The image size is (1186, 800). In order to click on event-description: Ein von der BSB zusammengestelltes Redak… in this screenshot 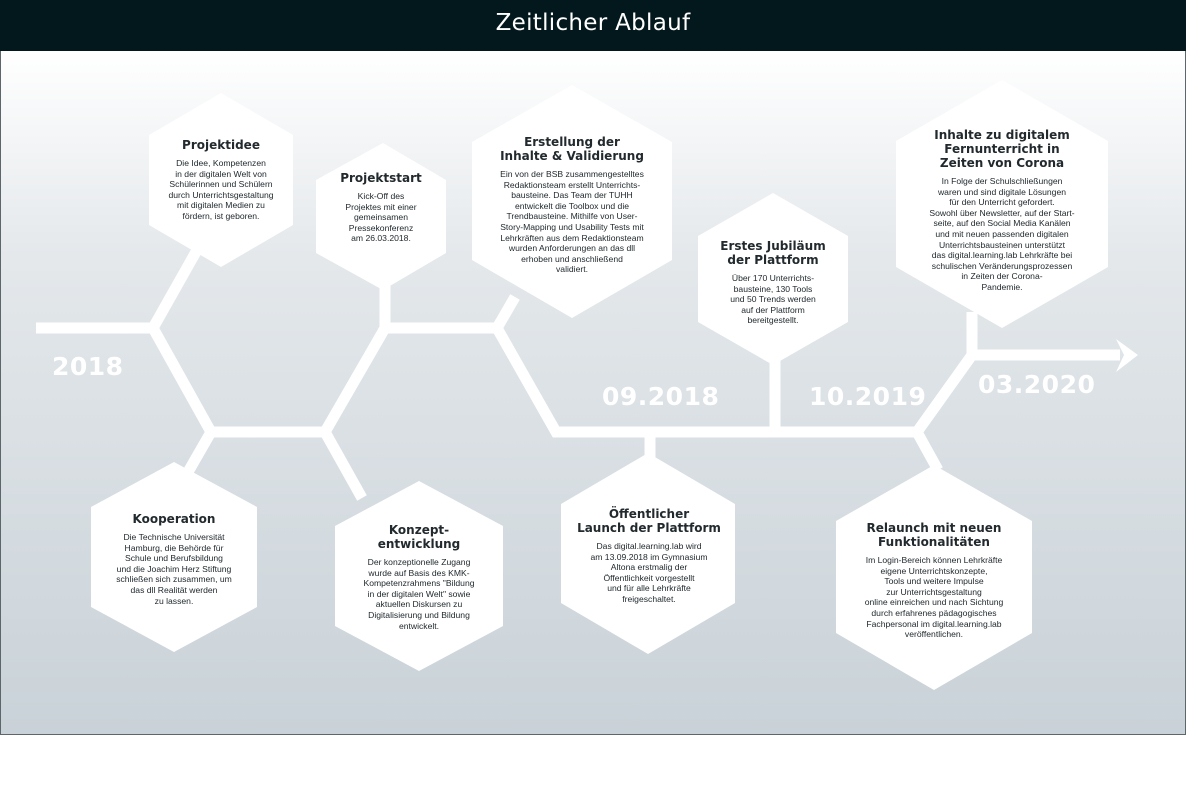, I will do `click(572, 222)`.